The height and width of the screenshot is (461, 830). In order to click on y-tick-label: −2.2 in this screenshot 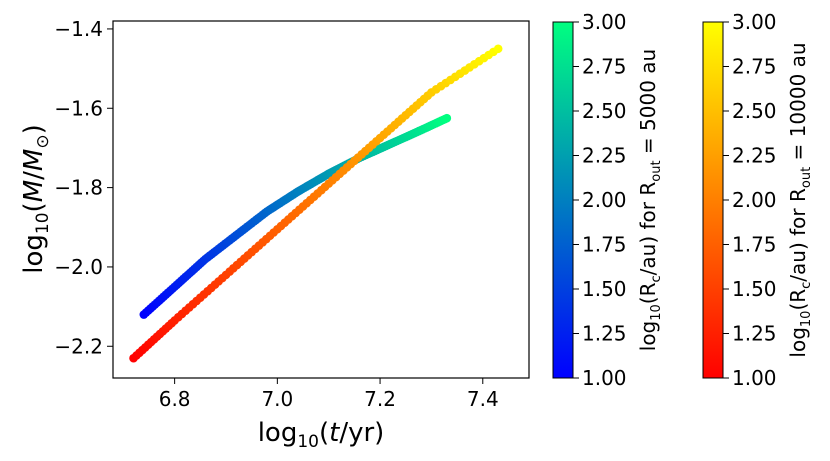, I will do `click(78, 346)`.